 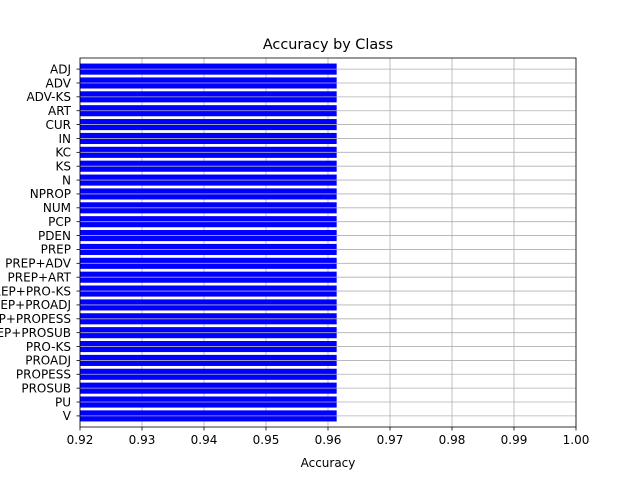 I want to click on y-tick-label: PCP, so click(x=59, y=222).